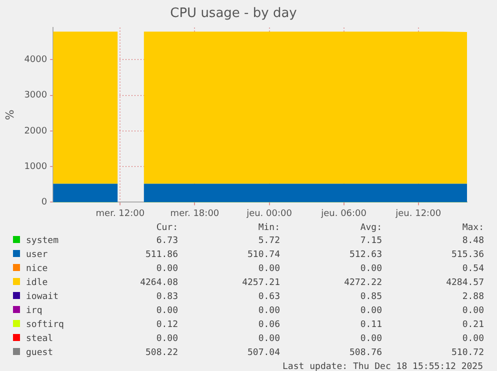 The width and height of the screenshot is (497, 371). Describe the element at coordinates (472, 297) in the screenshot. I see `text: 2.88` at that location.